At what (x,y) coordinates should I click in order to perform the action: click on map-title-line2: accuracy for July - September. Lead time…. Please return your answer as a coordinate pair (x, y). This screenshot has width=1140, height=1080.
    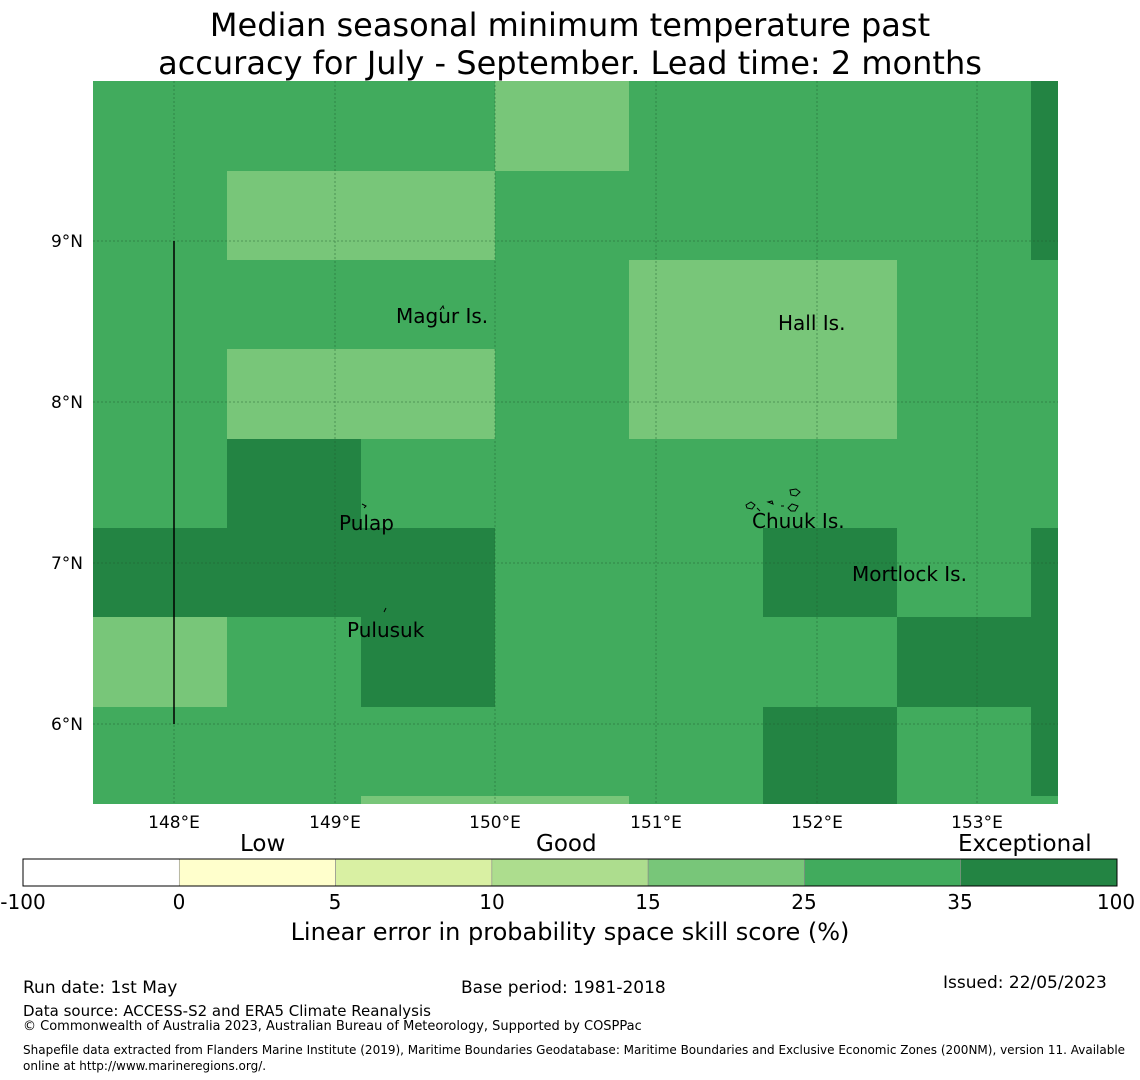
    Looking at the image, I should click on (570, 63).